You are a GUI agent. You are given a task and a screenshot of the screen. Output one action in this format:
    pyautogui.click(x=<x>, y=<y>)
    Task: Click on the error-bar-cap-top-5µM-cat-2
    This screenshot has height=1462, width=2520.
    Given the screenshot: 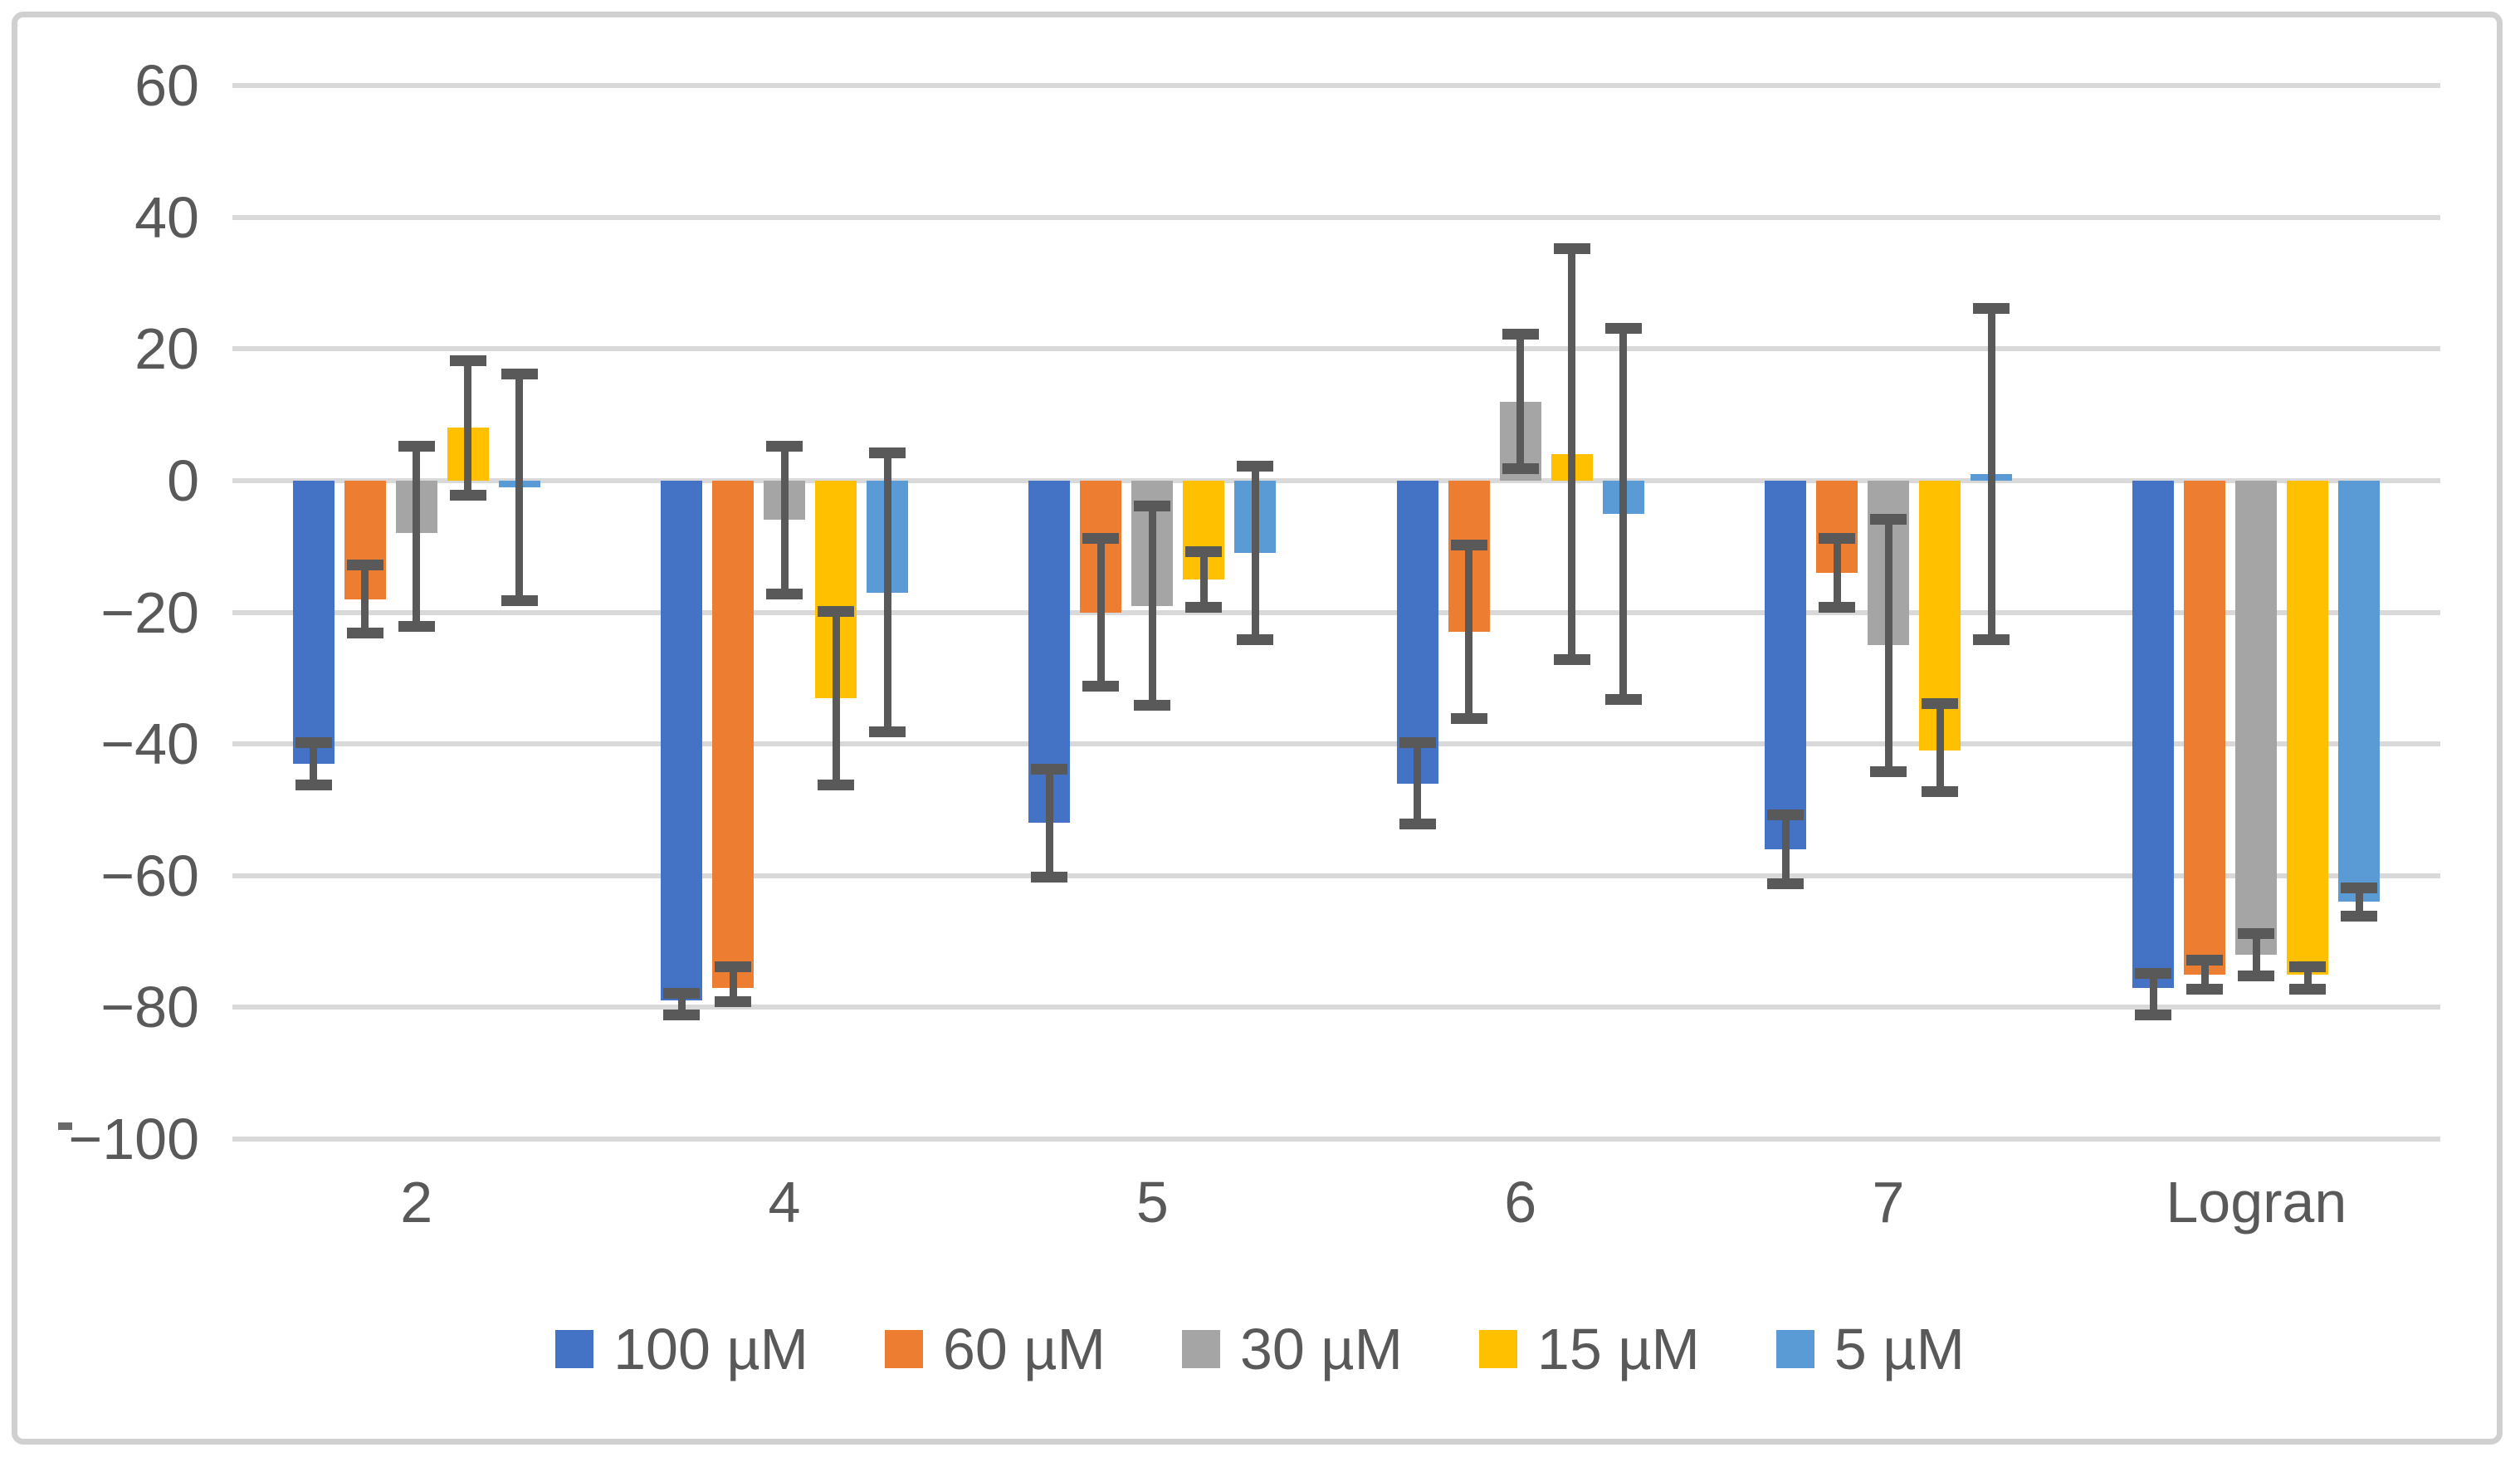 What is the action you would take?
    pyautogui.click(x=519, y=374)
    